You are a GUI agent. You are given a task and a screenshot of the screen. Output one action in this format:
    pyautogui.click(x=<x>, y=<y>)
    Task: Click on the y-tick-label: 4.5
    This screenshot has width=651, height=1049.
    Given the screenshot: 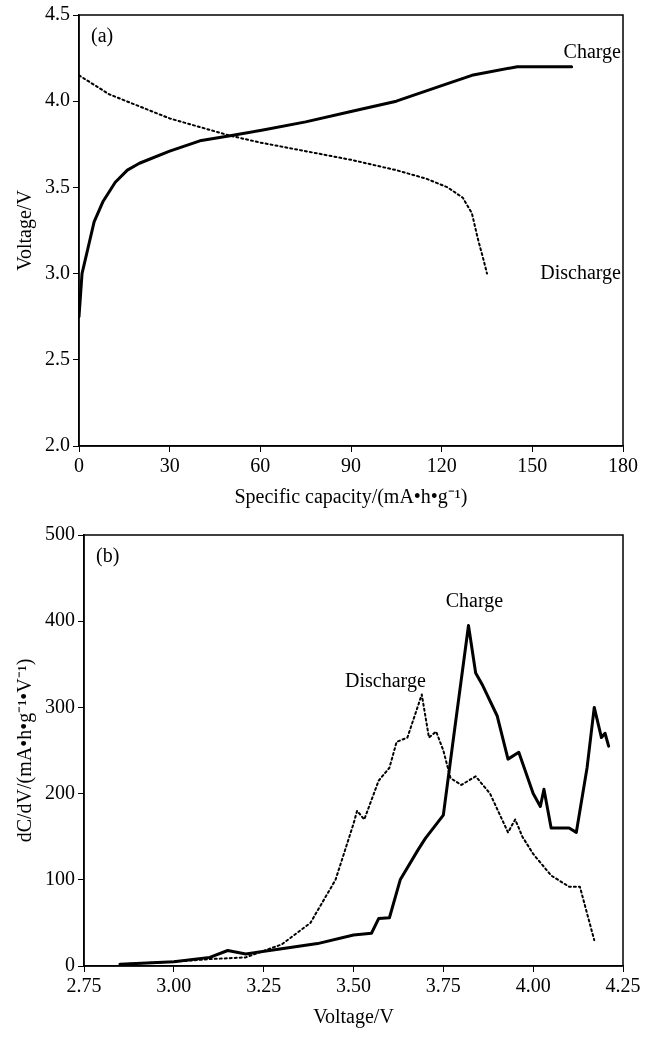 What is the action you would take?
    pyautogui.click(x=57, y=13)
    